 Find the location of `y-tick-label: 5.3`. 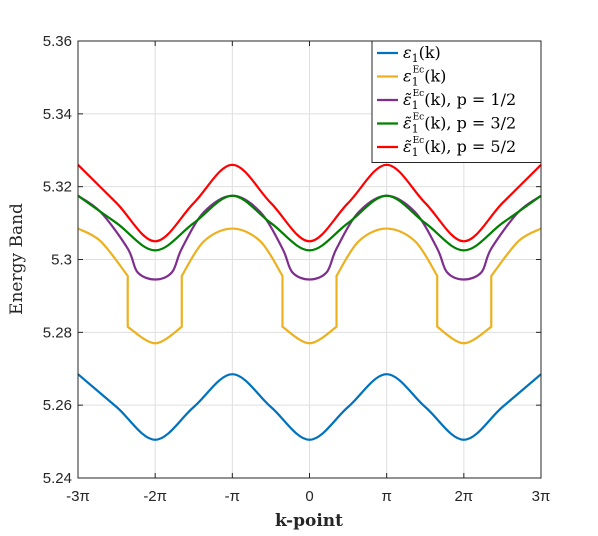

y-tick-label: 5.3 is located at coordinates (61, 260).